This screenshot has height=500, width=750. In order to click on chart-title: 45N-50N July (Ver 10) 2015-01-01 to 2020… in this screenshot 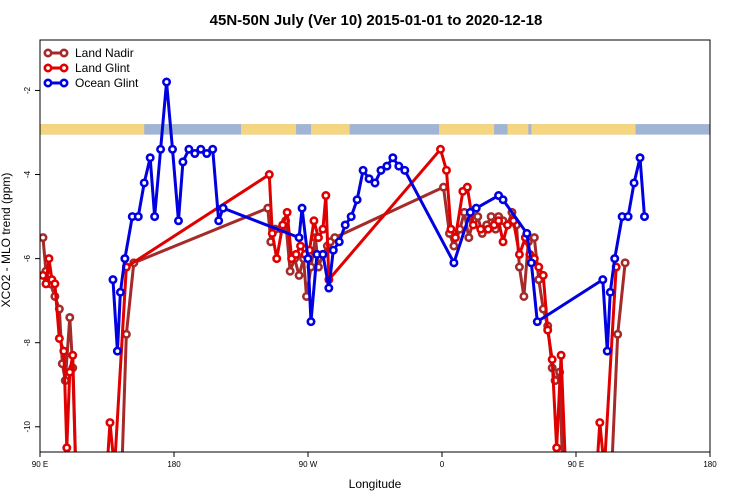, I will do `click(376, 20)`.